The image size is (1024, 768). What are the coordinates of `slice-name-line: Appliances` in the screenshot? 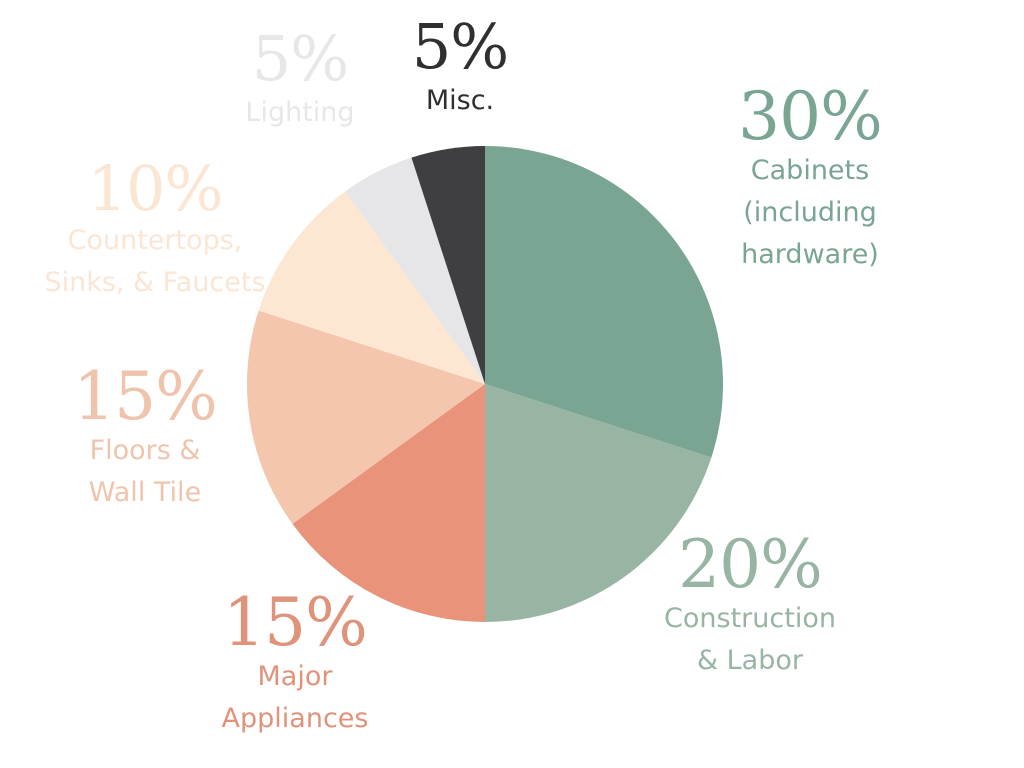 It's located at (295, 718).